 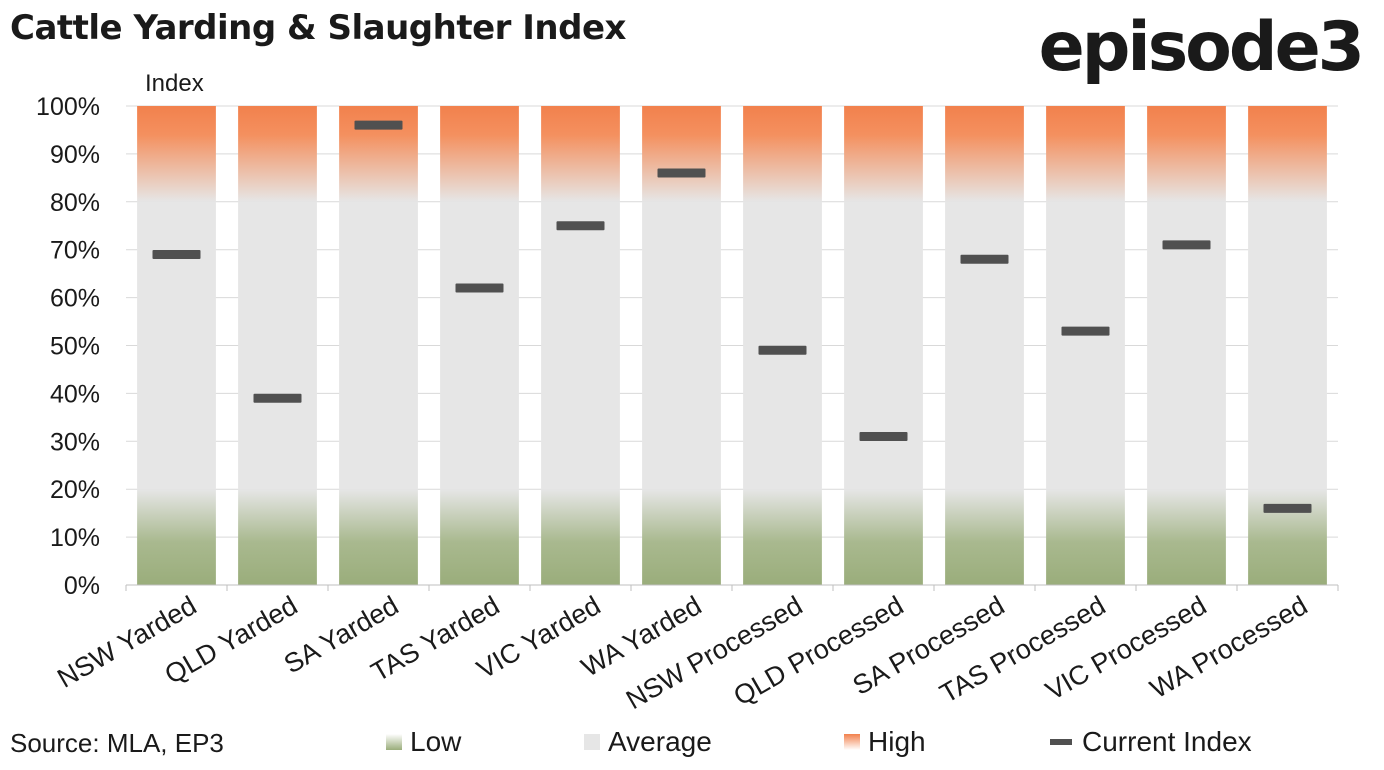 I want to click on y-tick-label: 70%, so click(x=75, y=251).